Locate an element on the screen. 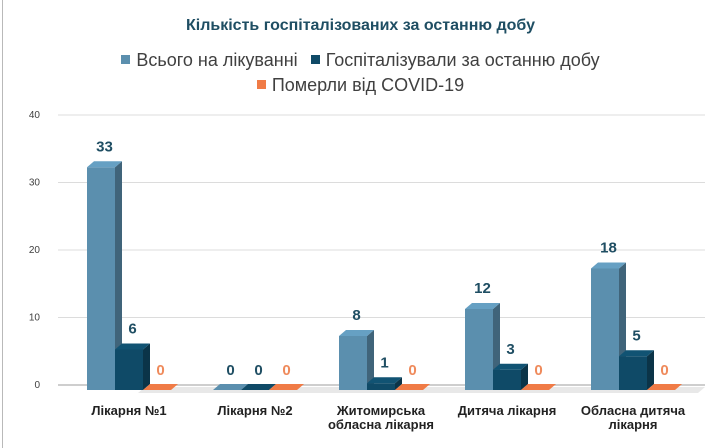 The image size is (721, 448). legend-row-2: Померли від COVID-19 is located at coordinates (360, 85).